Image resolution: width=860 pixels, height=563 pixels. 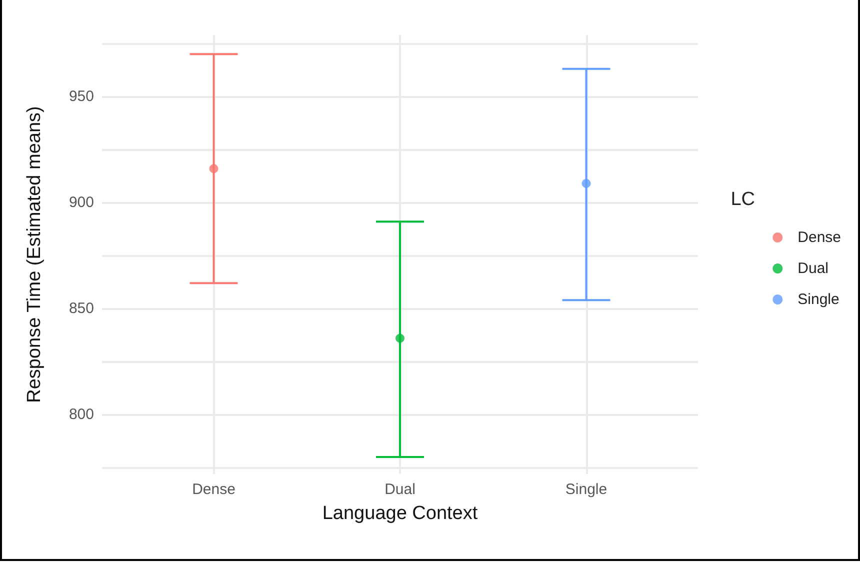 I want to click on x-axis-title: Language Context, so click(x=400, y=513).